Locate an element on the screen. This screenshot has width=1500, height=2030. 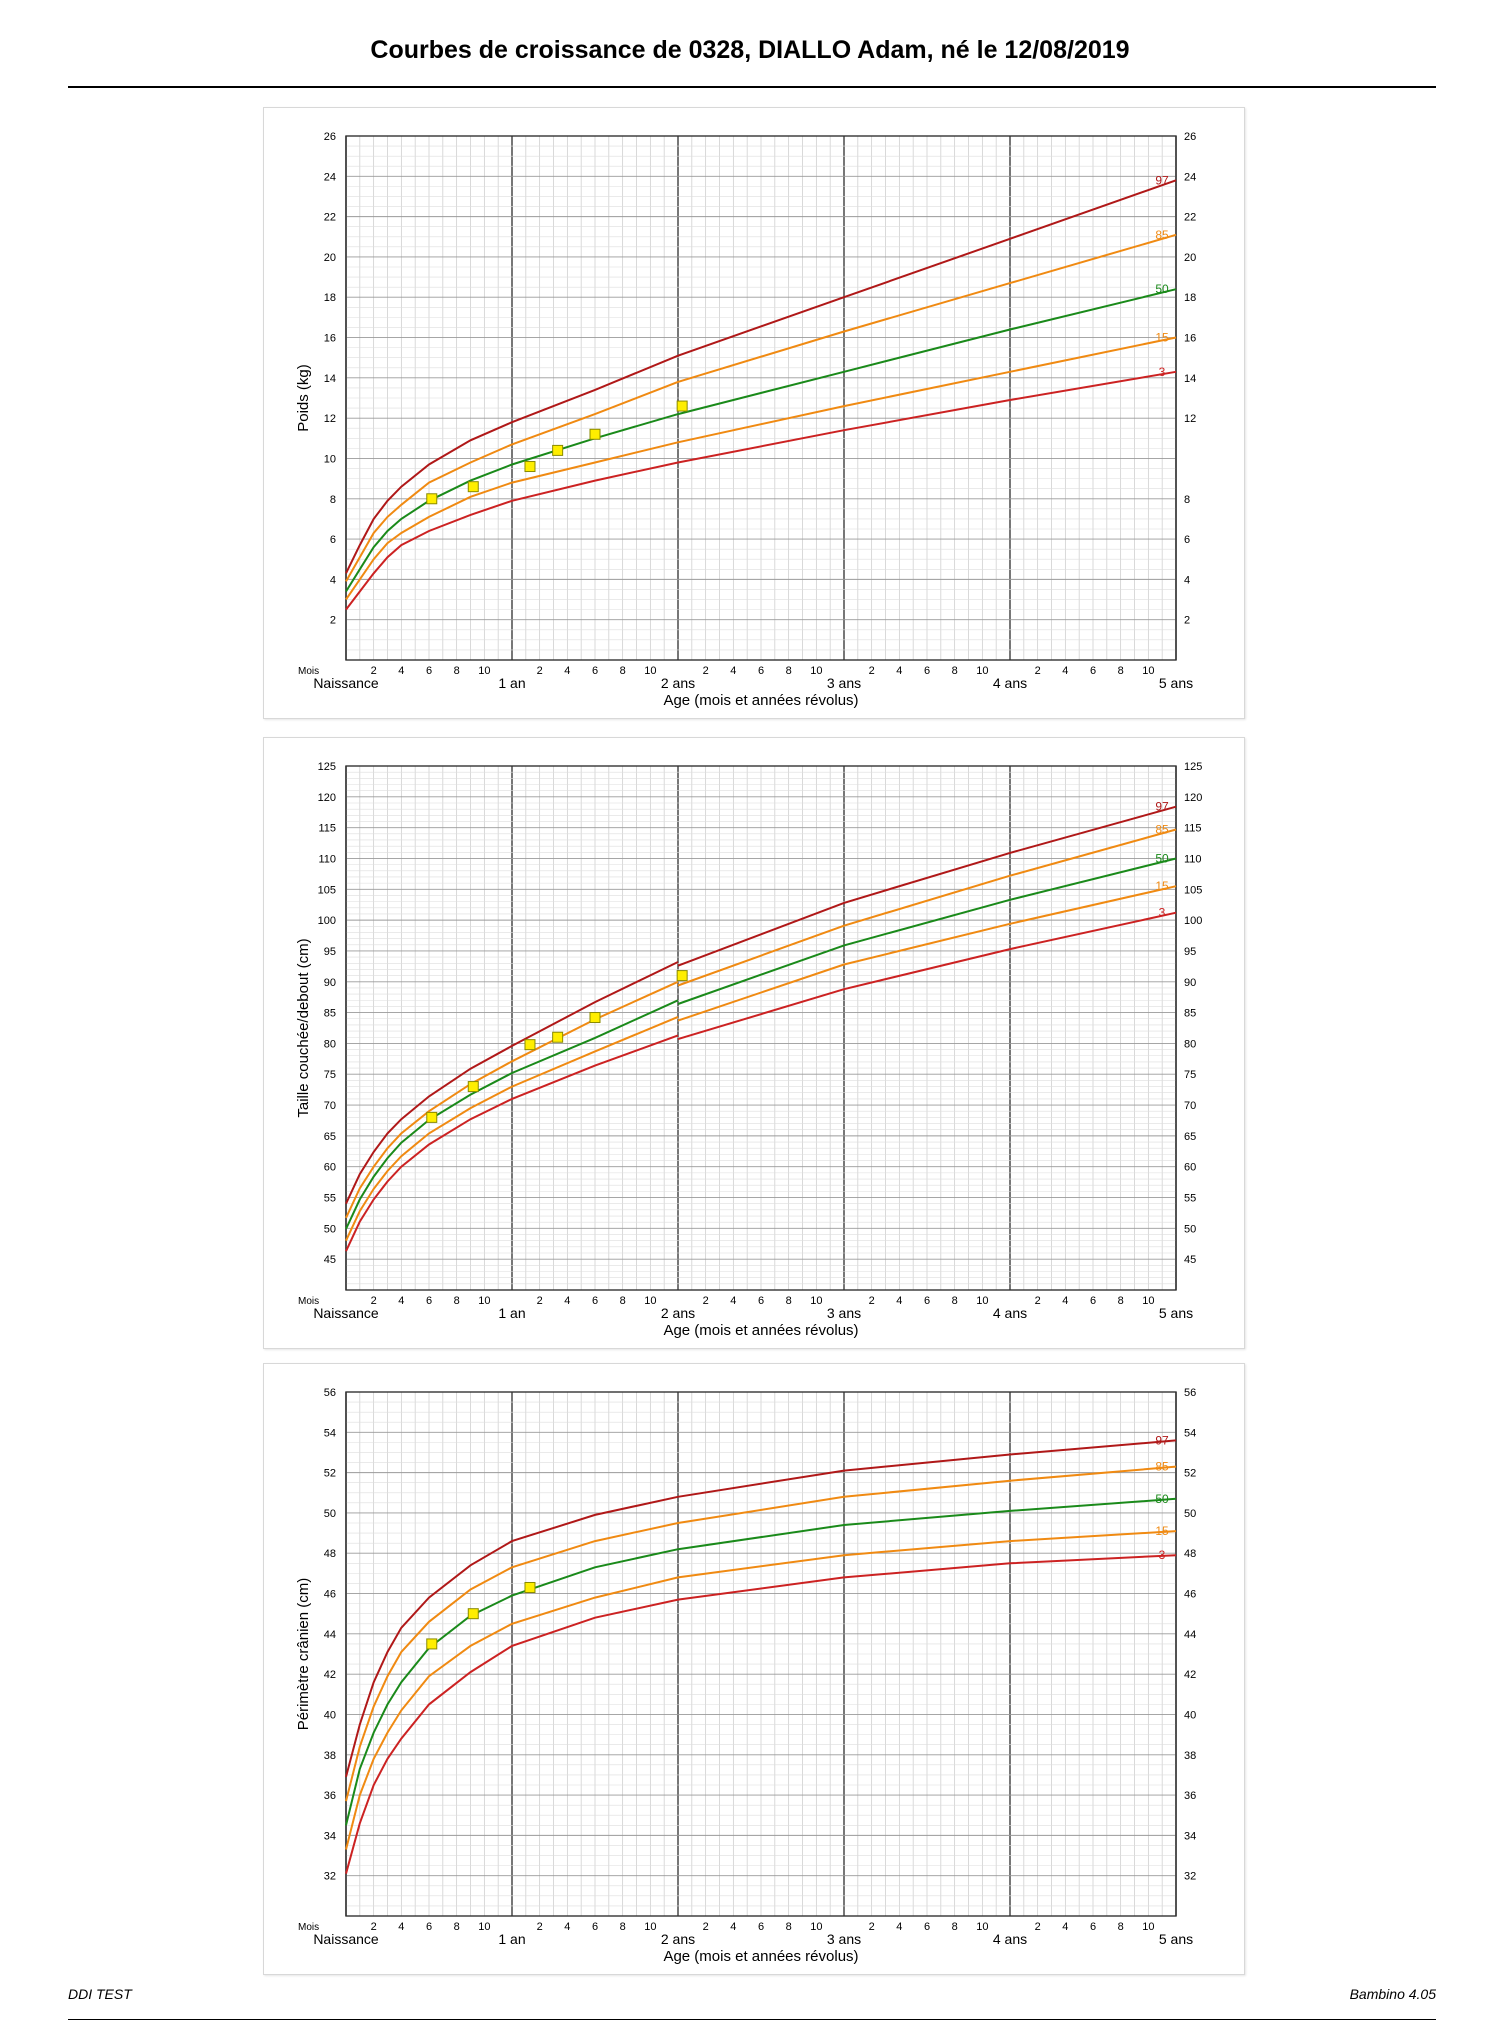
y-tick-label-left: 36 is located at coordinates (330, 1796).